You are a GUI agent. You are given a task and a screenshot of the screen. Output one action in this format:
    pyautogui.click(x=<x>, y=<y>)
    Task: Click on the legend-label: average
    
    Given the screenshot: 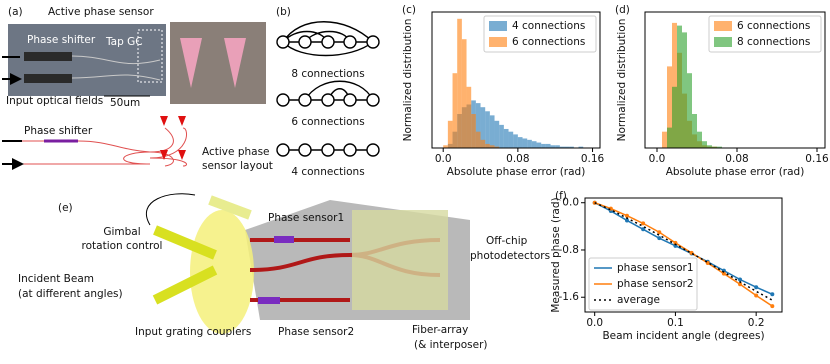 What is the action you would take?
    pyautogui.click(x=638, y=300)
    